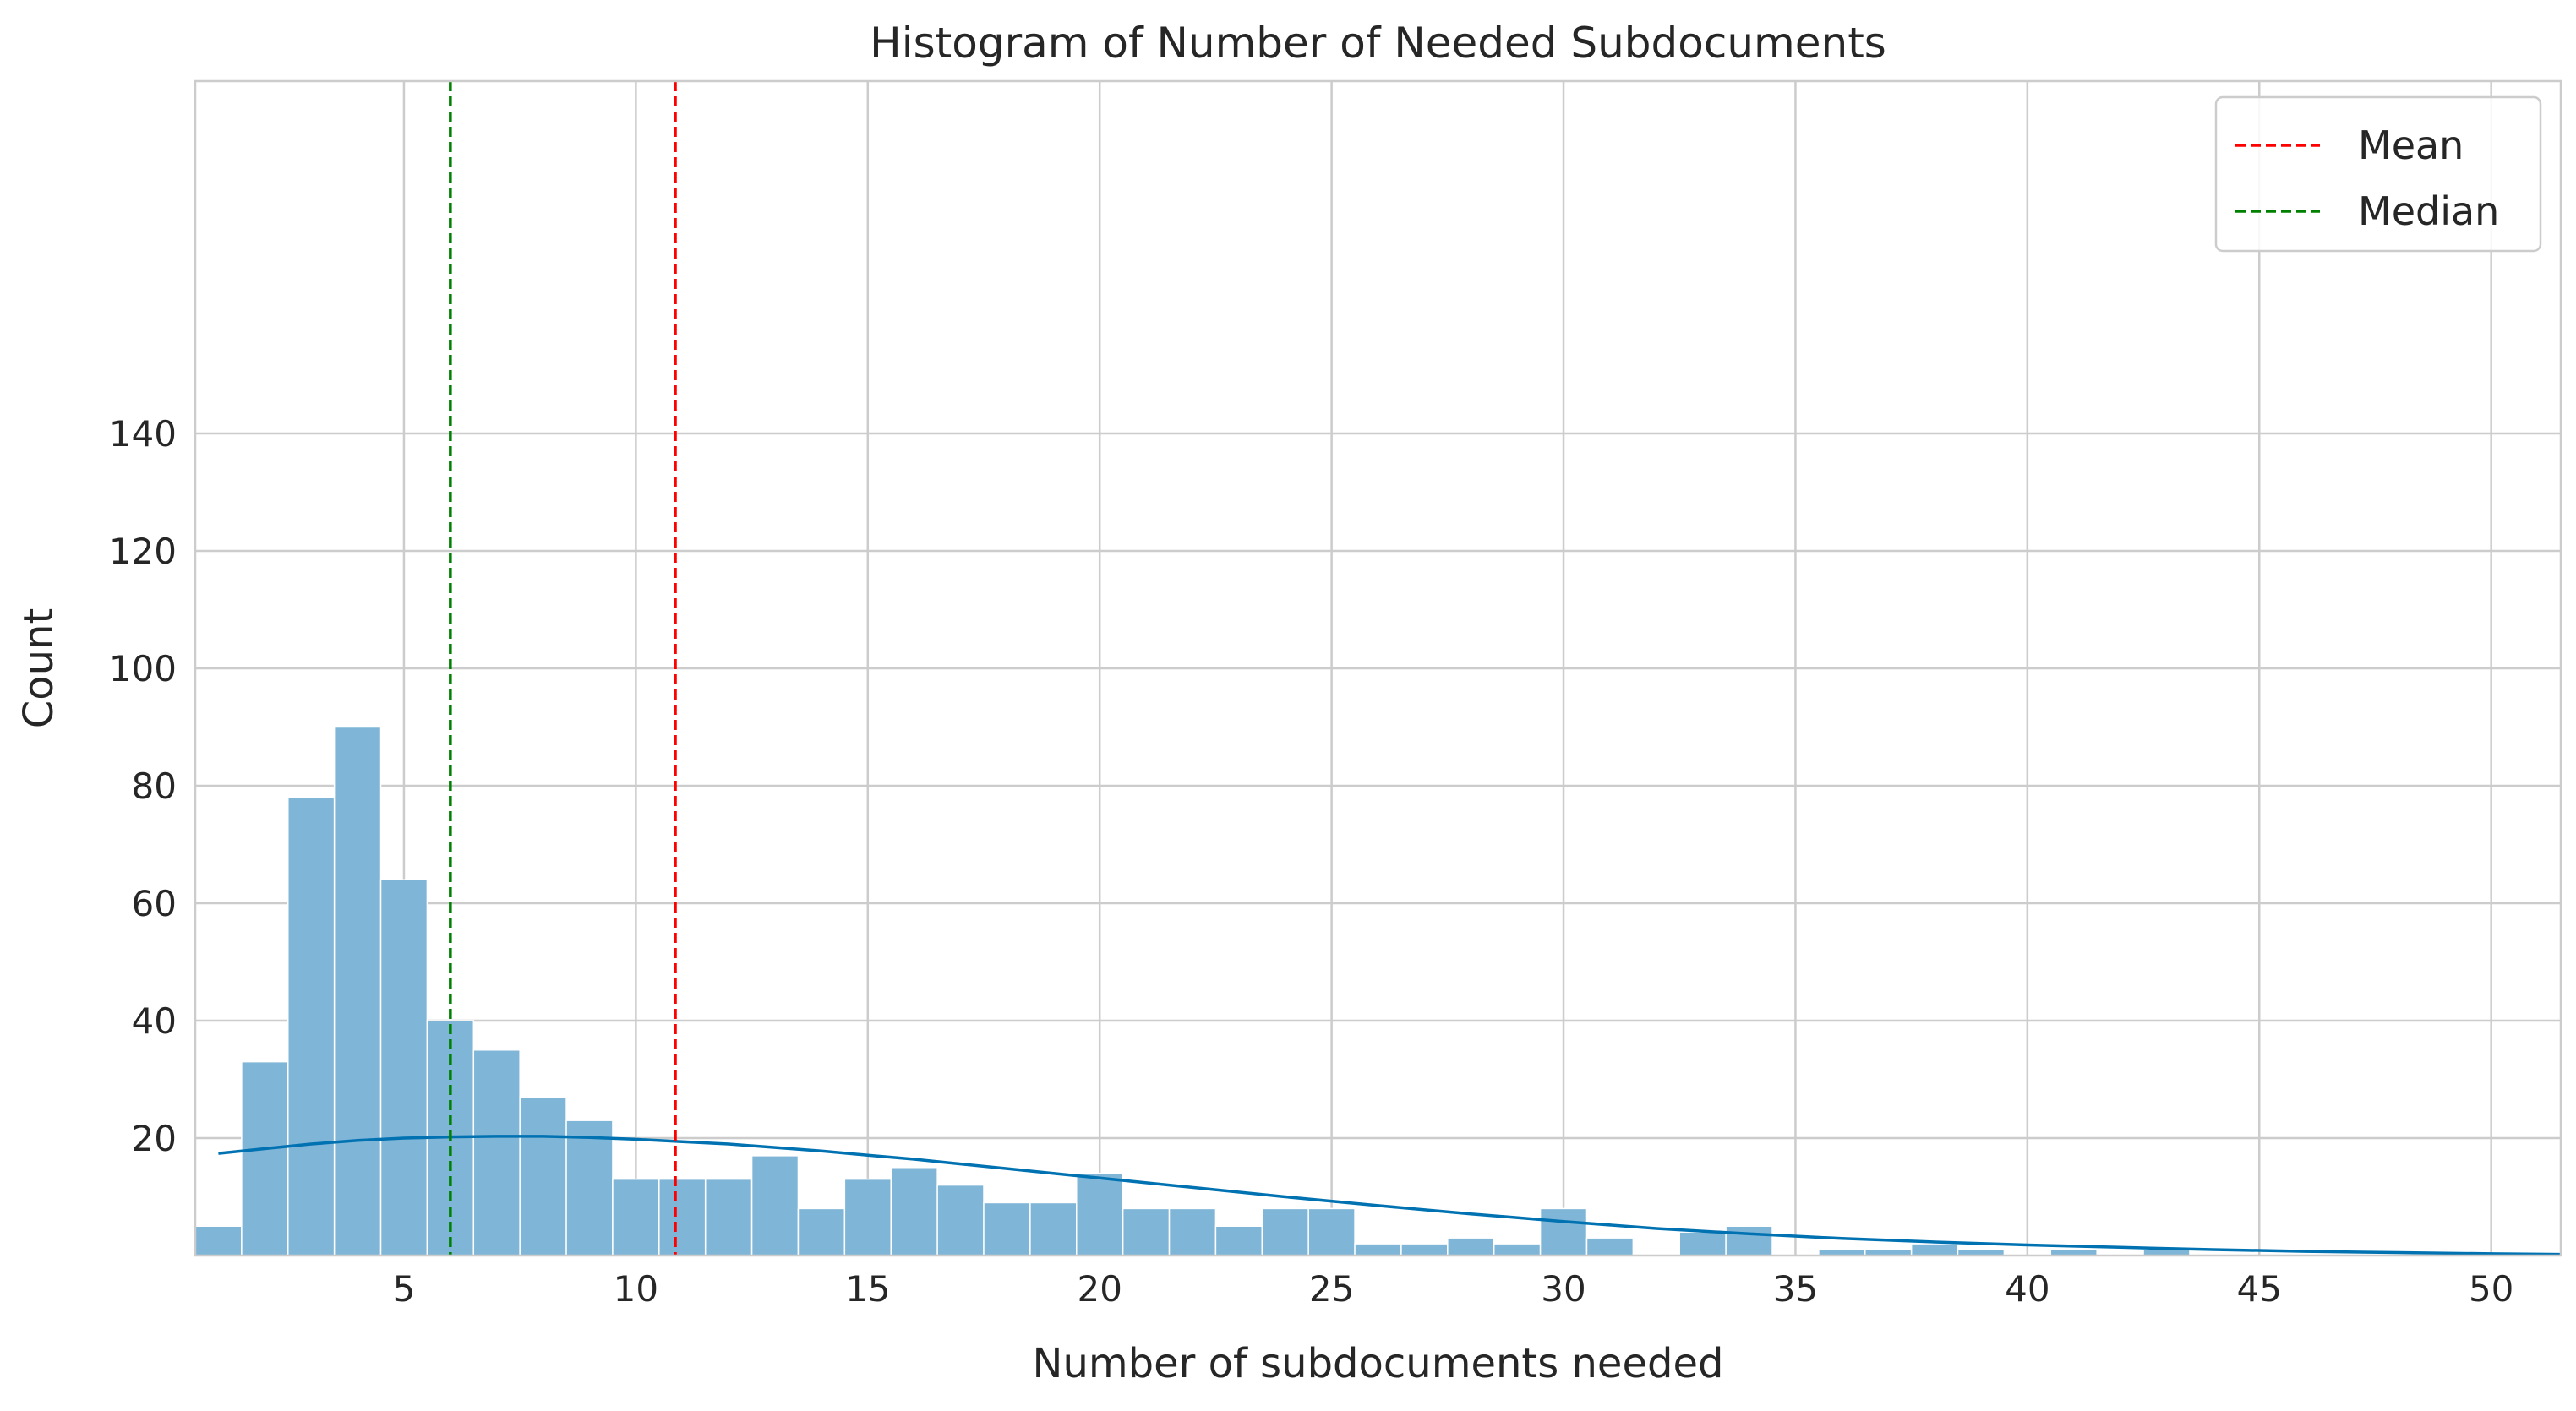 The height and width of the screenshot is (1411, 2576). What do you see at coordinates (867, 1289) in the screenshot?
I see `x-tick-label-15: 15` at bounding box center [867, 1289].